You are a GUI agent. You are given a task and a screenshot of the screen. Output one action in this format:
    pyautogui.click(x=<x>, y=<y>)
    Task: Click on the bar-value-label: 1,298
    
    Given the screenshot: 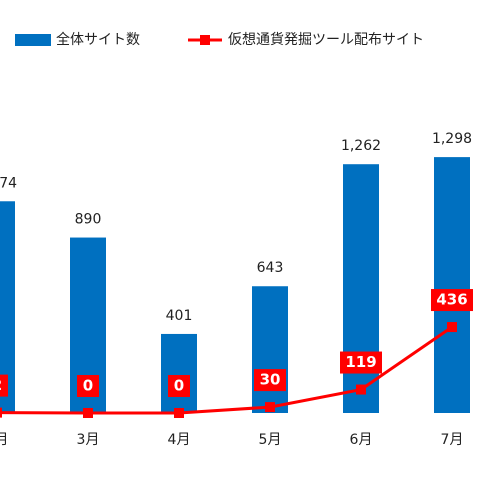 What is the action you would take?
    pyautogui.click(x=452, y=139)
    